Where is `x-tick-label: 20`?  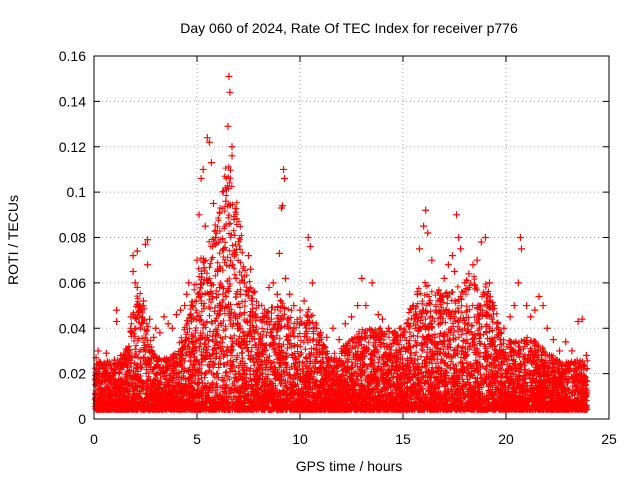
x-tick-label: 20 is located at coordinates (506, 439).